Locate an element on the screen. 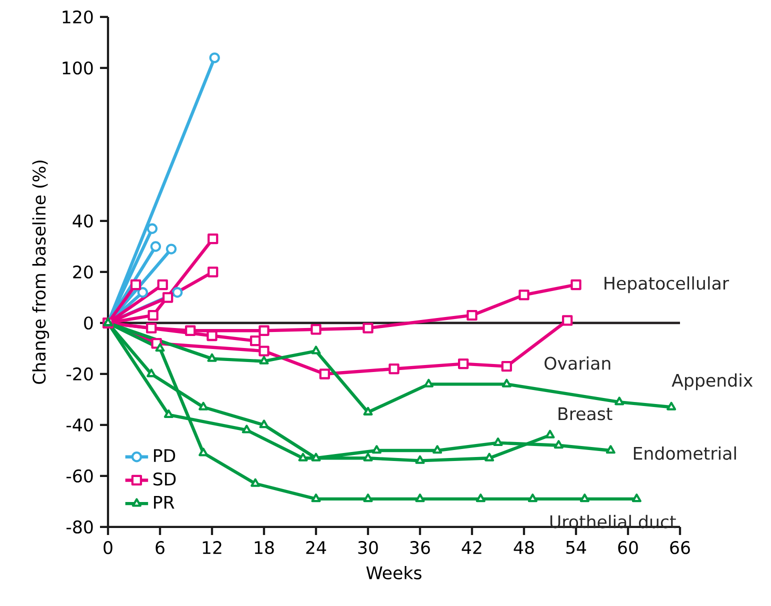 This screenshot has width=771, height=606. annotation: Endometrial is located at coordinates (685, 453).